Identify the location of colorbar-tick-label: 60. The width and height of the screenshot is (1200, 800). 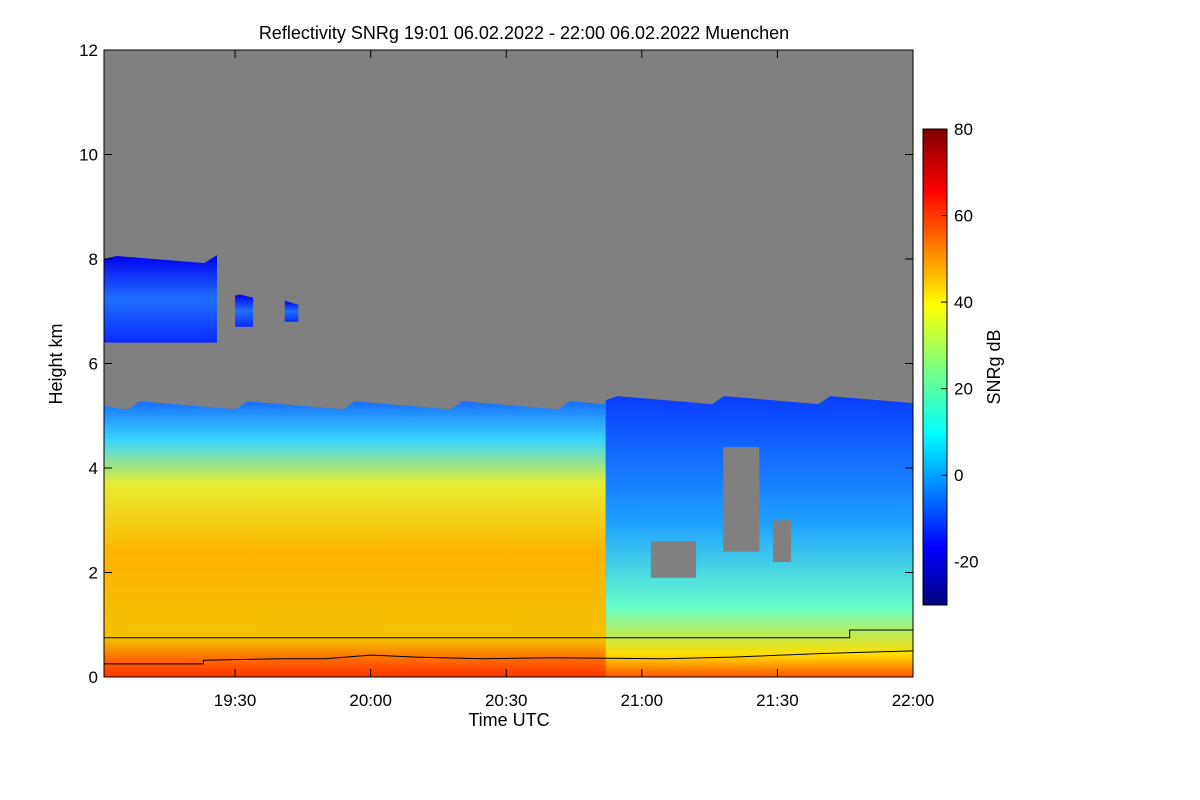
(963, 216).